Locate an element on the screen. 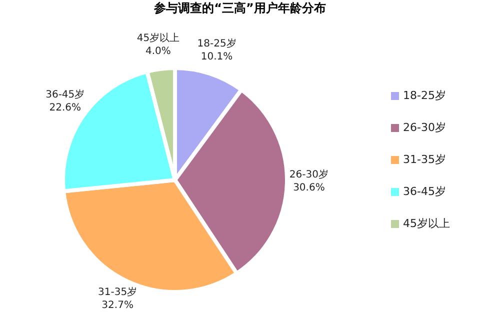 This screenshot has height=320, width=480. legend-label: 36-45岁 is located at coordinates (424, 191).